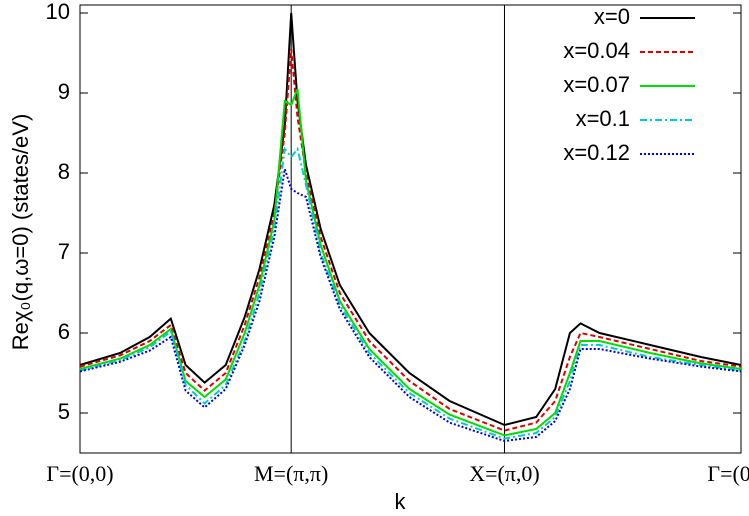 This screenshot has width=749, height=516. What do you see at coordinates (401, 501) in the screenshot?
I see `x-axis-label: k` at bounding box center [401, 501].